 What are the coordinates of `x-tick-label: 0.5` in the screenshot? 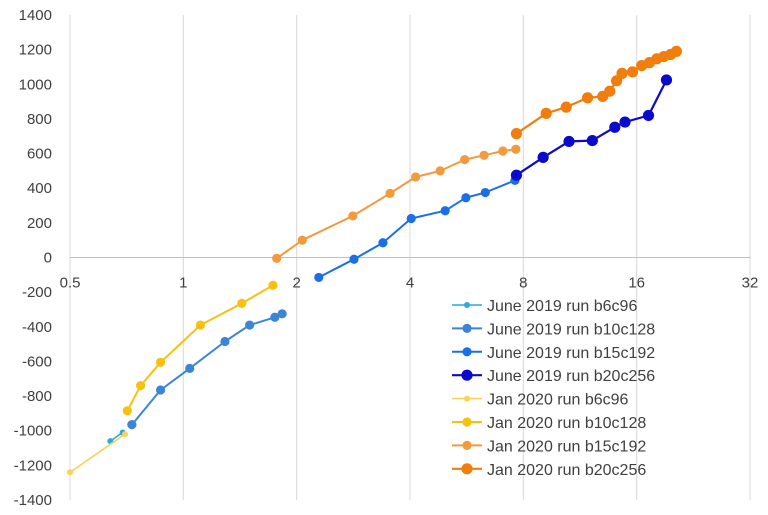 It's located at (70, 283).